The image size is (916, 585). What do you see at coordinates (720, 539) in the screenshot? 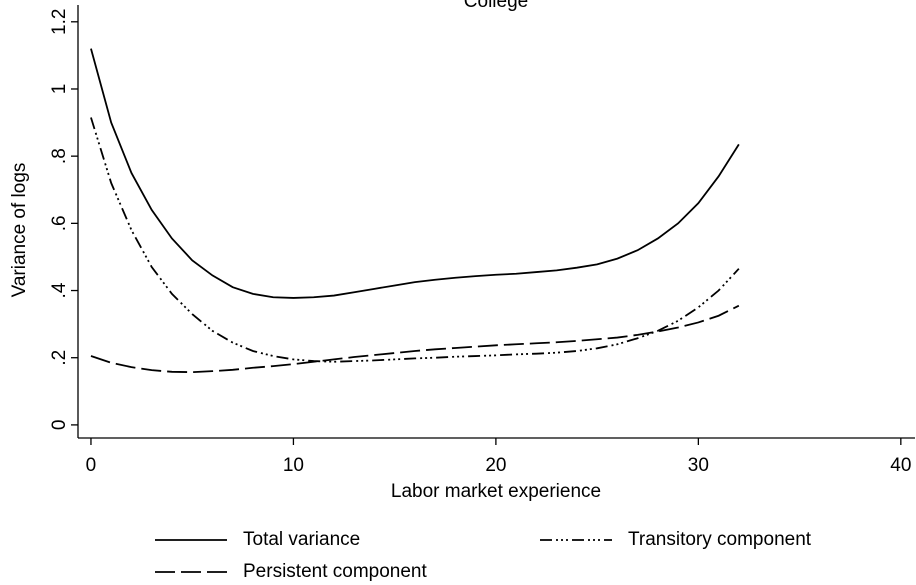
I see `legend-label: Transitory component` at bounding box center [720, 539].